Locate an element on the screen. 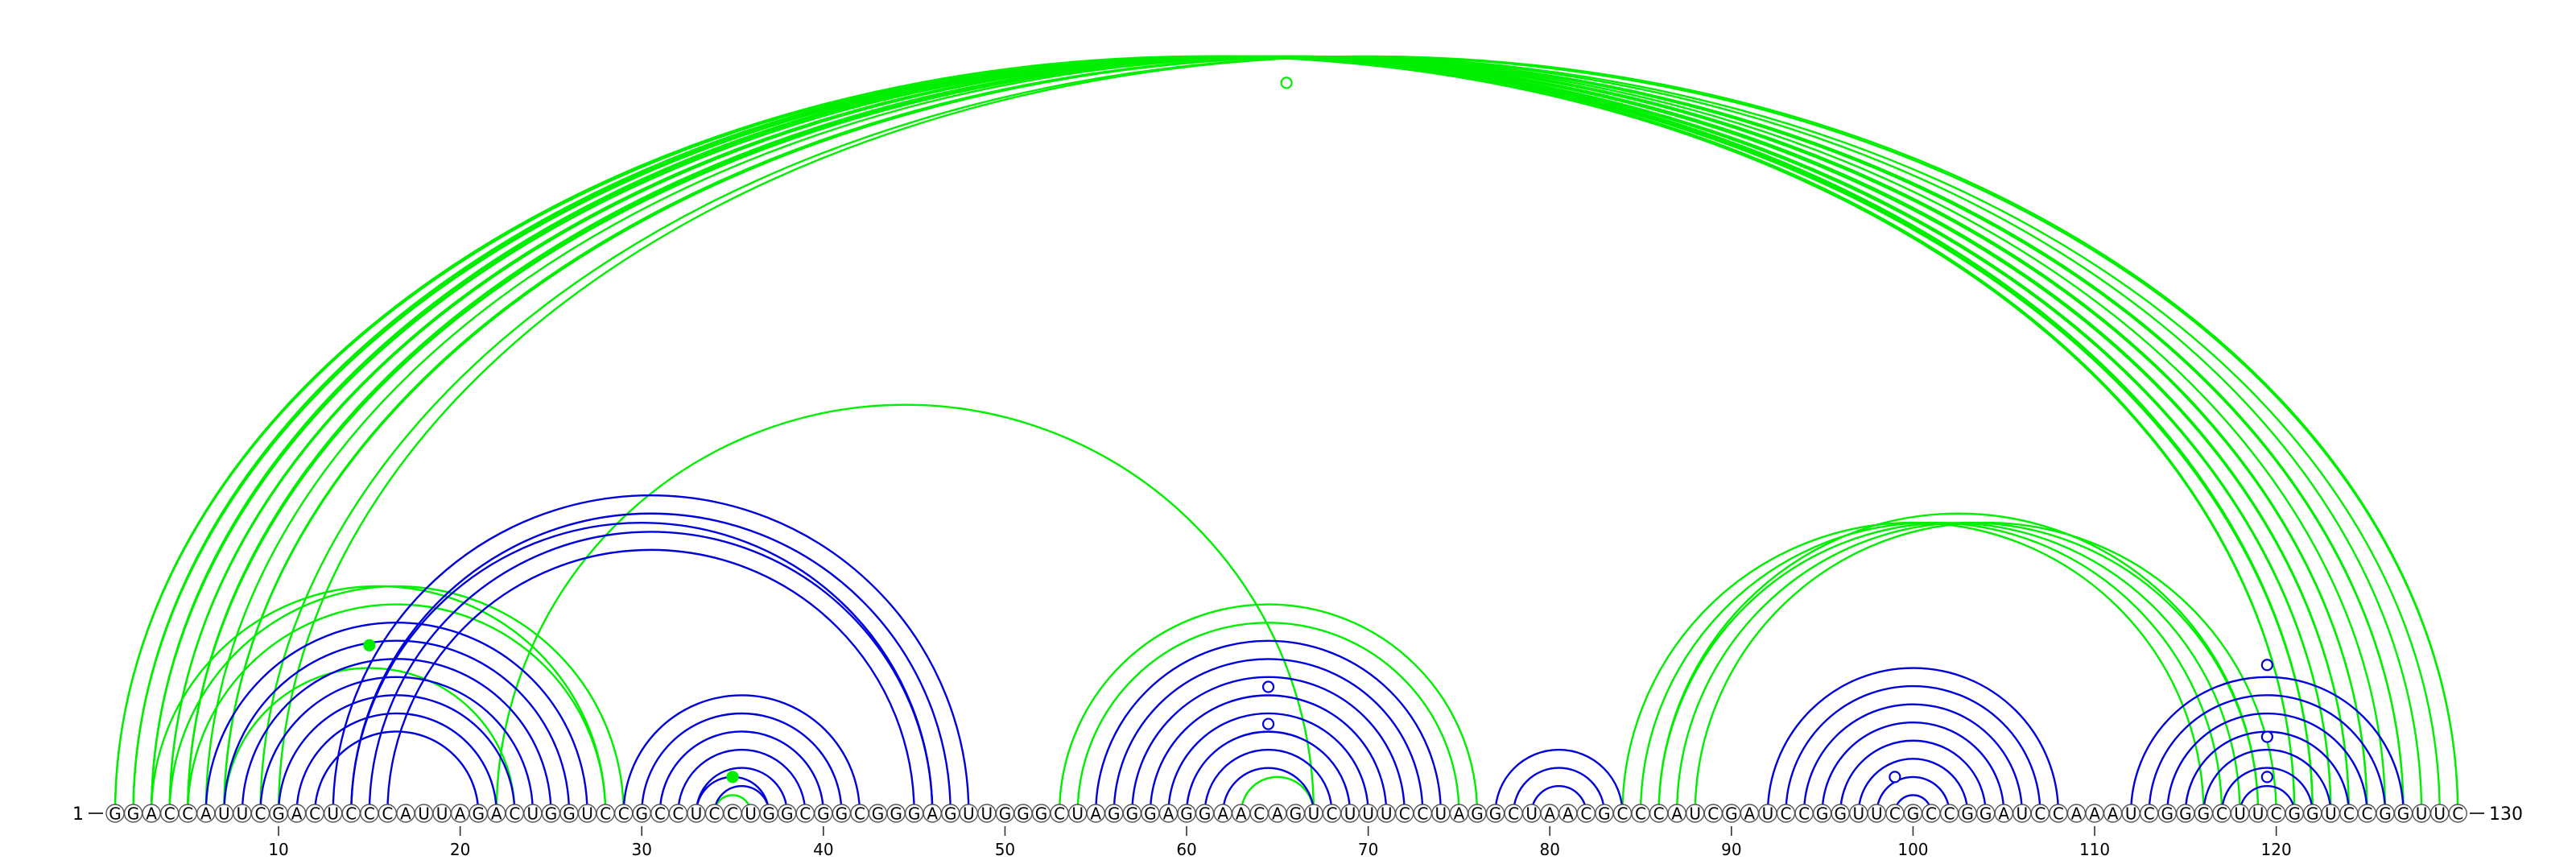 This screenshot has width=2576, height=860. base-12: C is located at coordinates (314, 814).